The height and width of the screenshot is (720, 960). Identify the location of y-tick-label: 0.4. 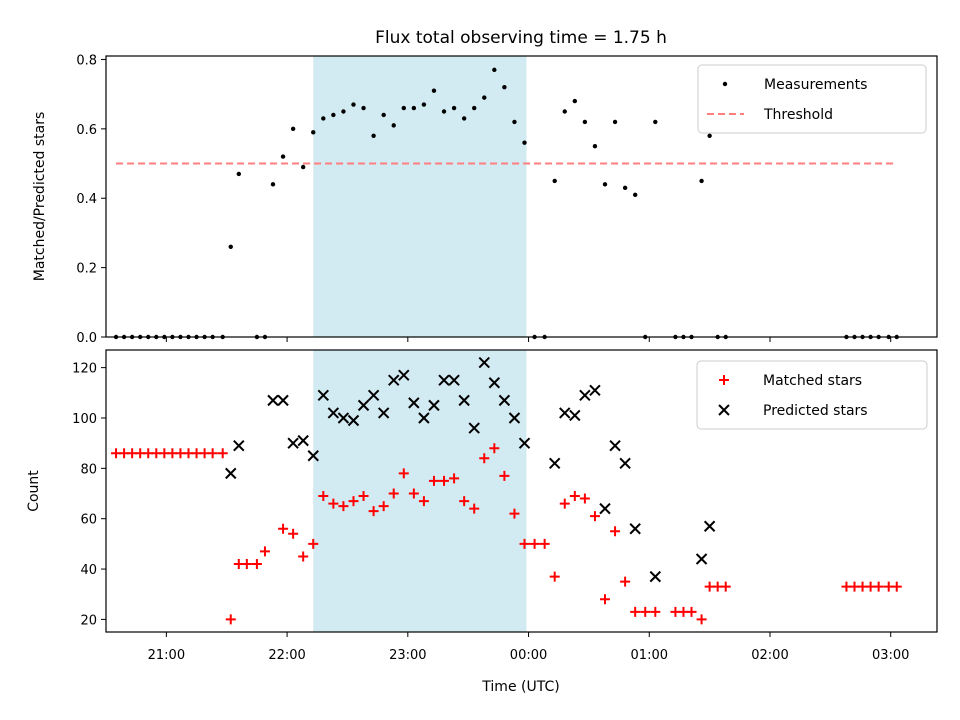
(86, 199).